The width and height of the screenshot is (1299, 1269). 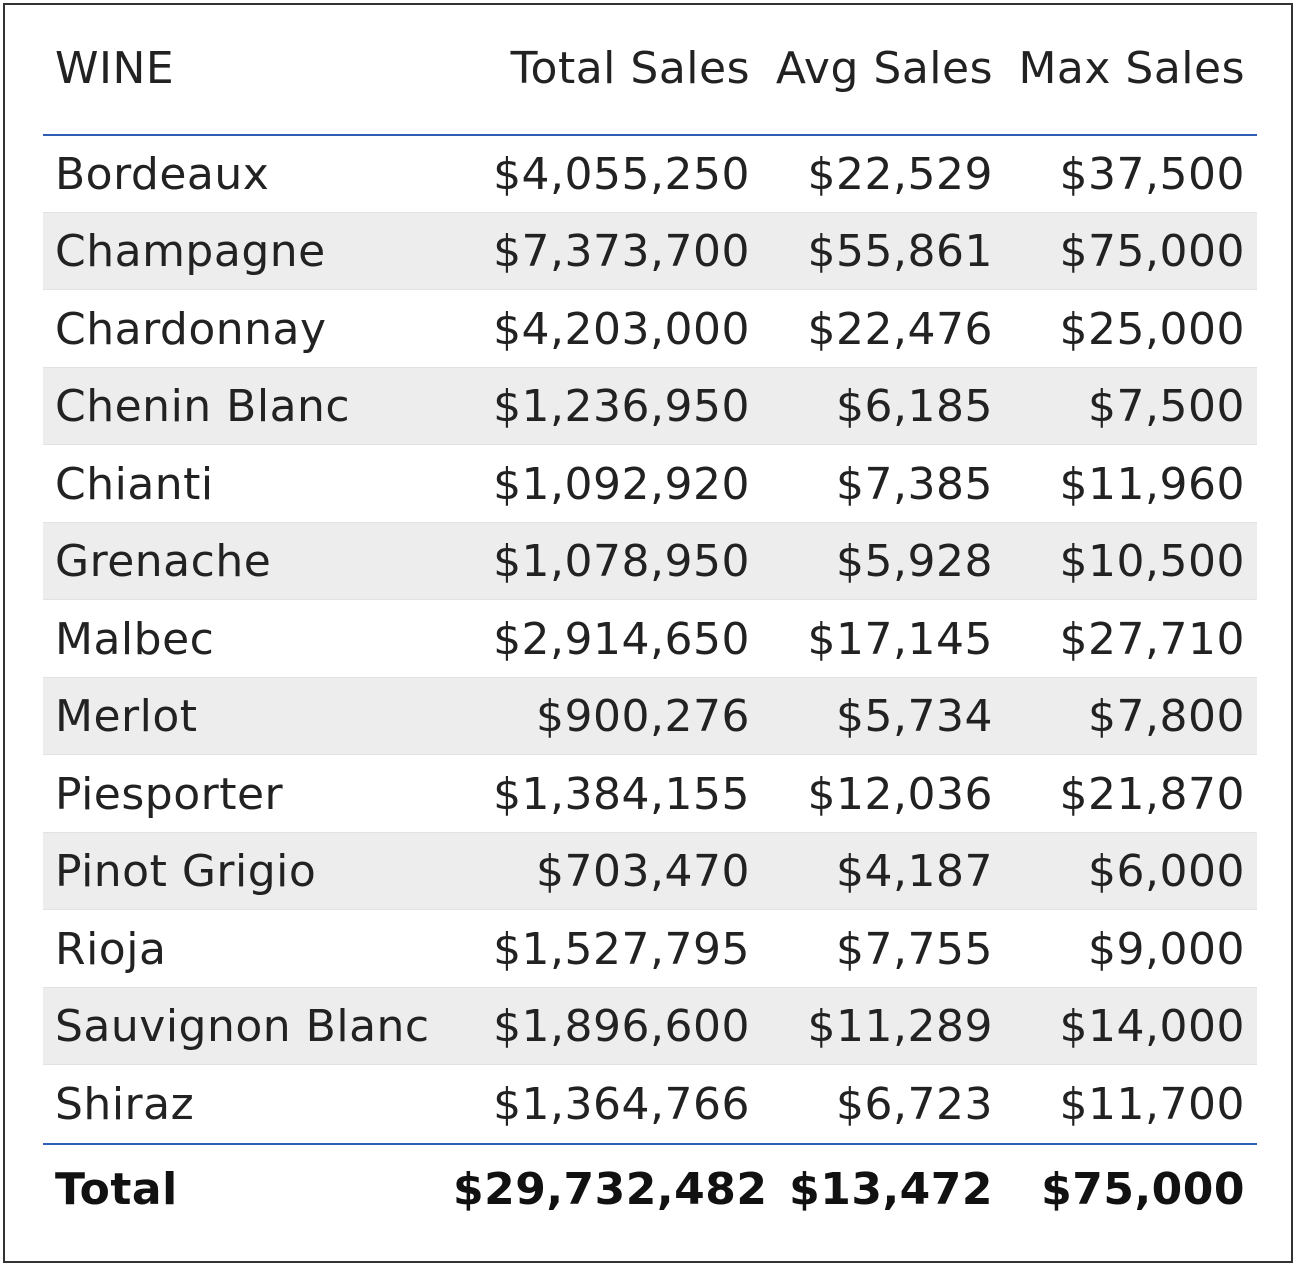 What do you see at coordinates (900, 1027) in the screenshot?
I see `avg-sales-cell: $11,289` at bounding box center [900, 1027].